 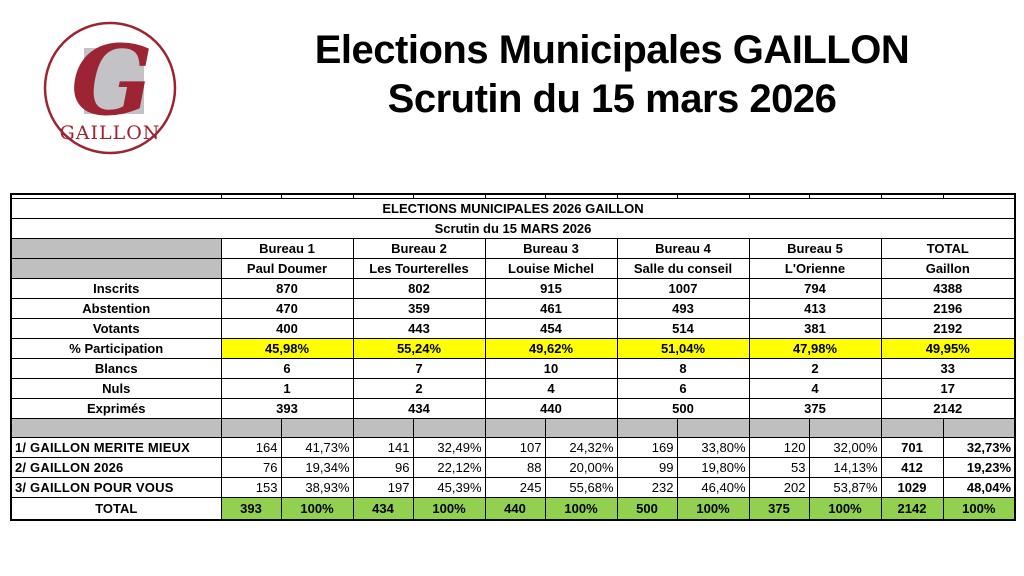 I want to click on spacer-row, so click(x=513, y=428).